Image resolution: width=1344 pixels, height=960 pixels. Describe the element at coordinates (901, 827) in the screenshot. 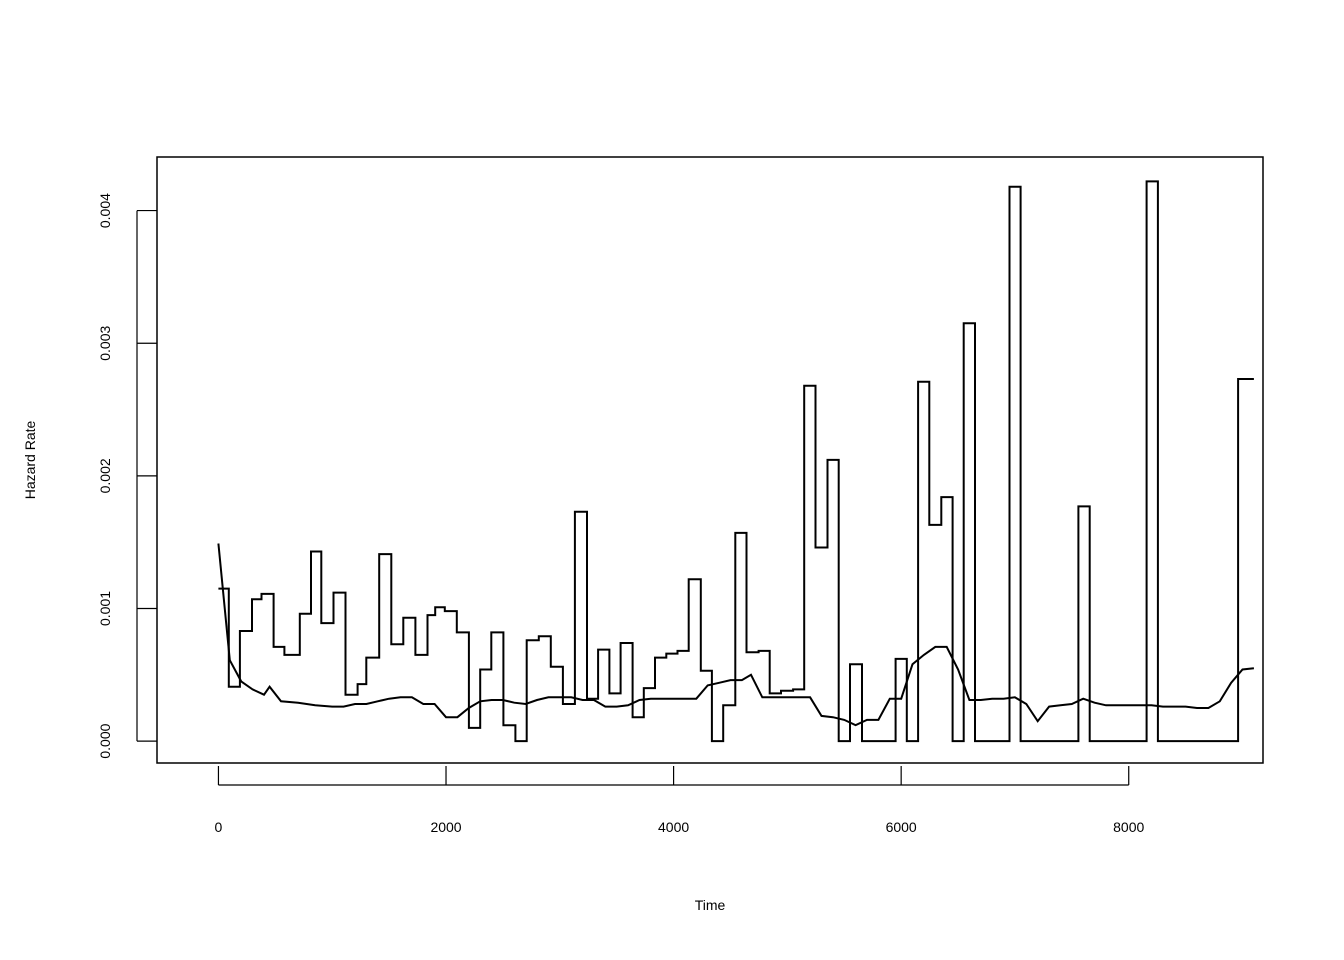

I see `x-tick-label: 6000` at that location.